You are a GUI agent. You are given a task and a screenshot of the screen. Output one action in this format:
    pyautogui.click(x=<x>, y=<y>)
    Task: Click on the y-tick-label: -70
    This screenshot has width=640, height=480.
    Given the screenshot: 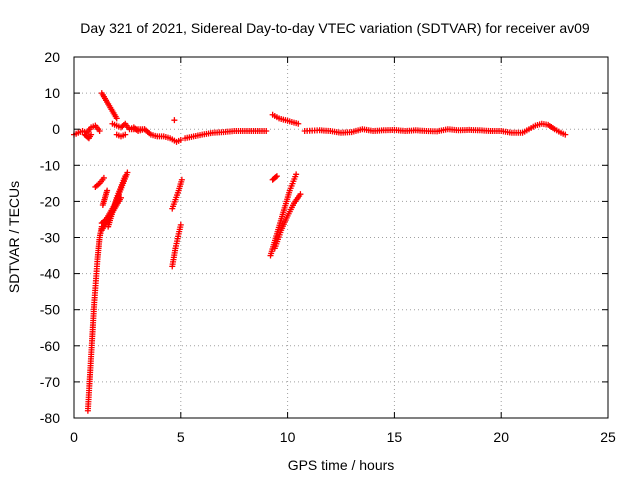 What is the action you would take?
    pyautogui.click(x=50, y=382)
    